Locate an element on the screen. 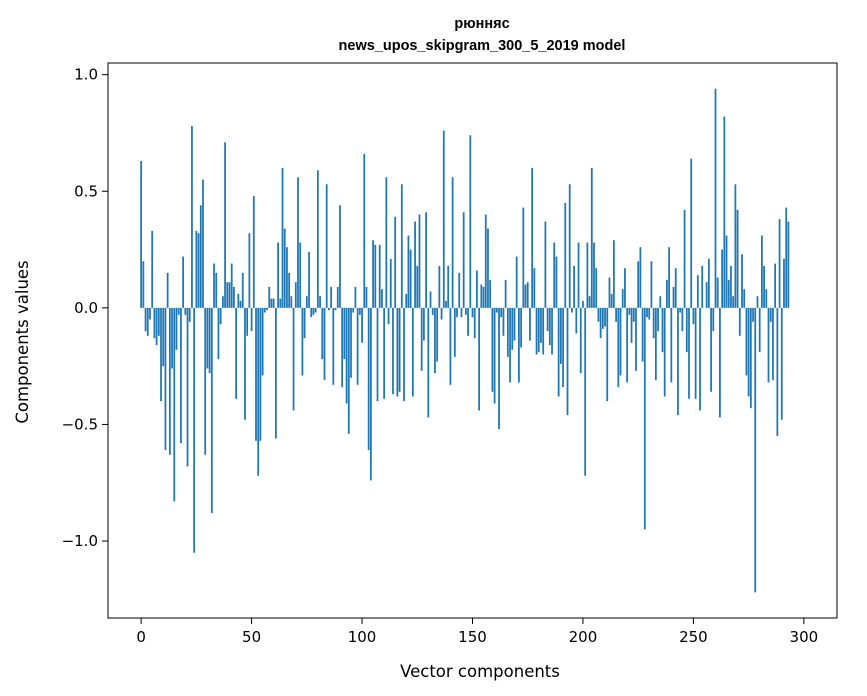 Image resolution: width=867 pixels, height=696 pixels. x-axis-ticks: 0 50 100 150 200 250 300 is located at coordinates (477, 632).